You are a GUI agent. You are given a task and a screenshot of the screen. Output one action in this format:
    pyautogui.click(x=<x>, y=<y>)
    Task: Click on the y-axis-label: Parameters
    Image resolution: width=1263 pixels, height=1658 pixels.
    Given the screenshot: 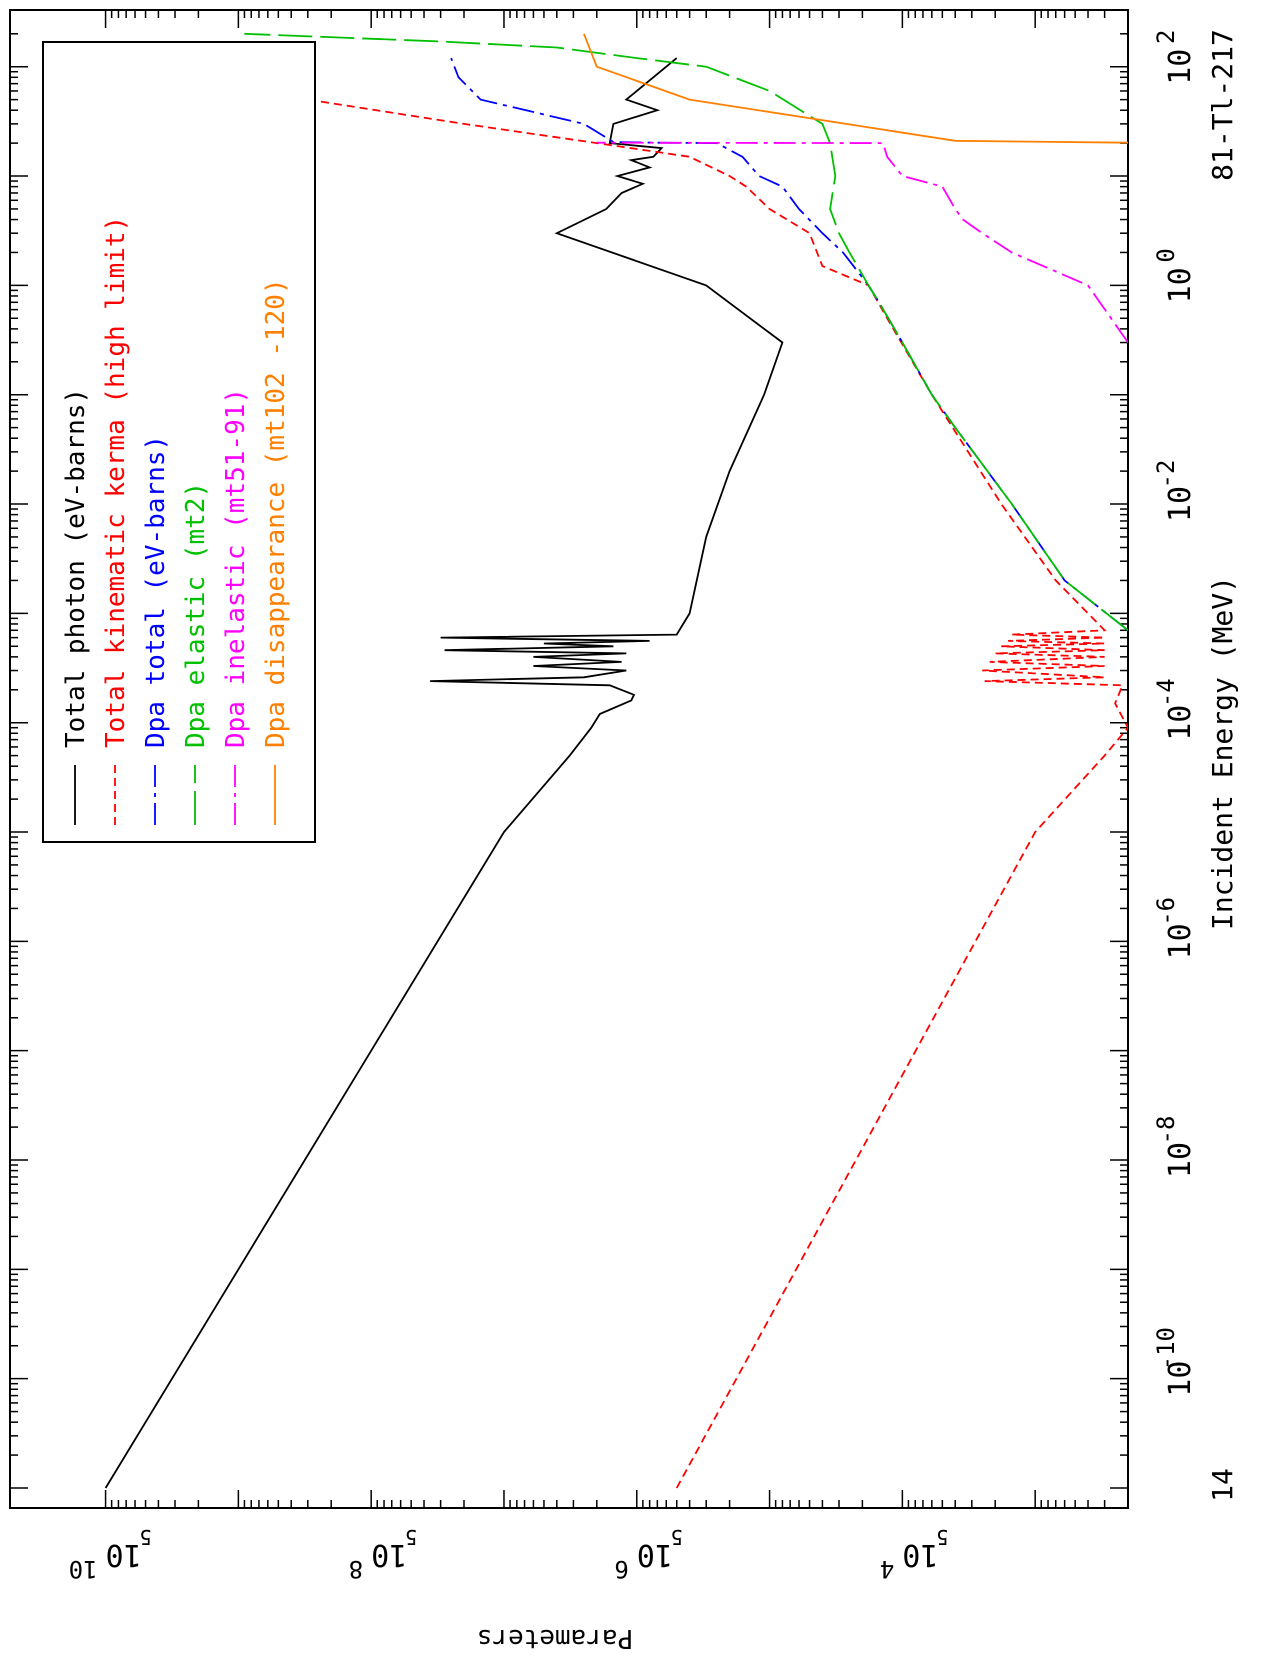 What is the action you would take?
    pyautogui.click(x=555, y=1638)
    